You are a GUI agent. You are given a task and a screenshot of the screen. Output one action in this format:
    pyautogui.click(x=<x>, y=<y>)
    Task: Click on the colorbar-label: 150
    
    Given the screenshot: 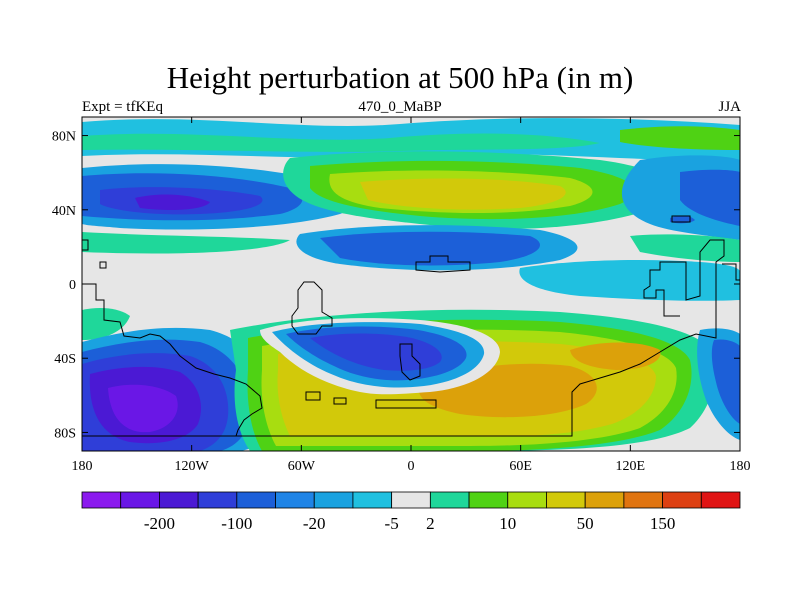 What is the action you would take?
    pyautogui.click(x=663, y=523)
    